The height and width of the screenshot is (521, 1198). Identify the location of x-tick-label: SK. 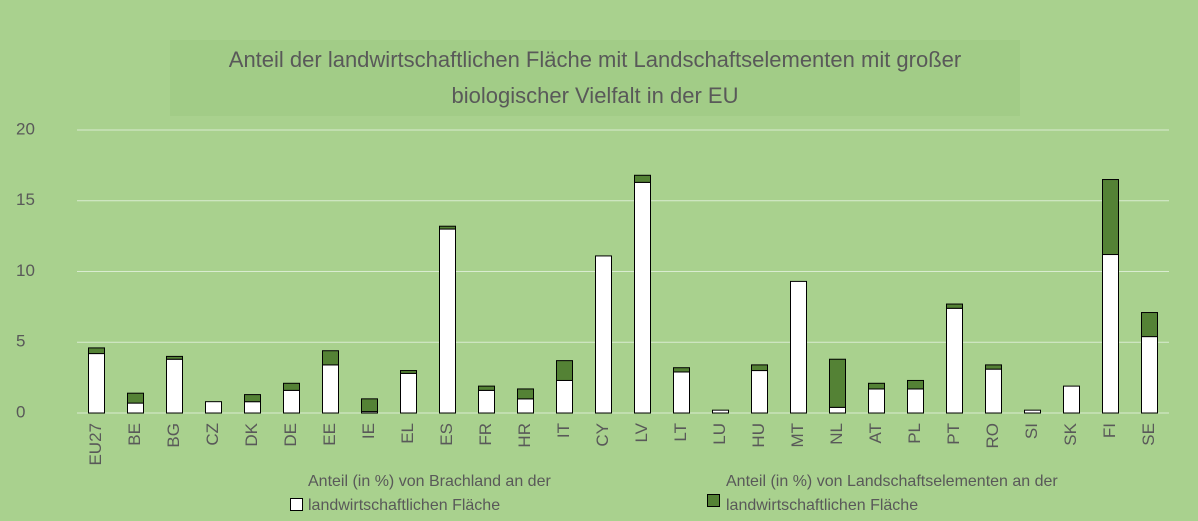
(1070, 433).